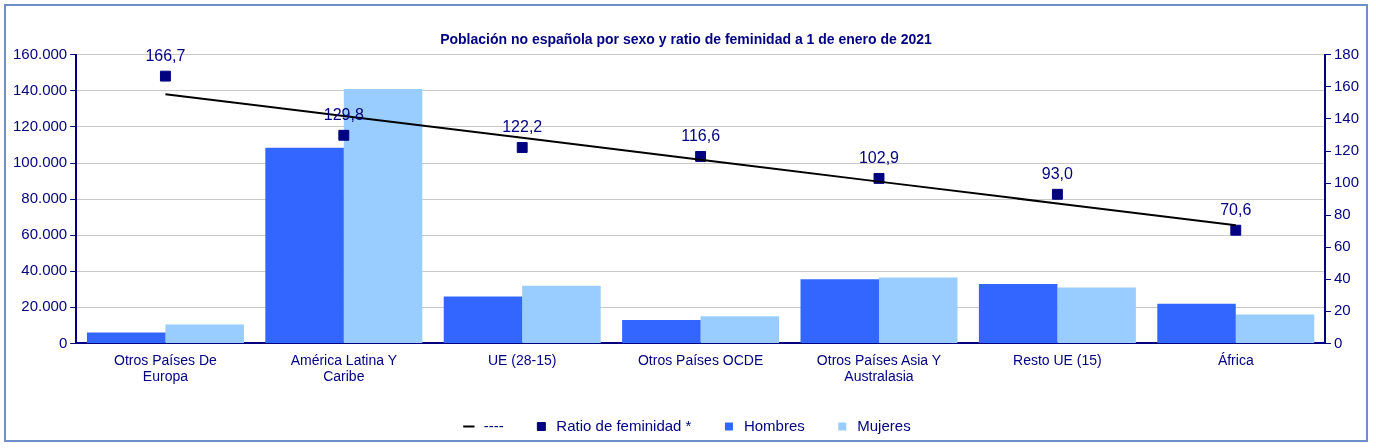 Image resolution: width=1376 pixels, height=448 pixels. Describe the element at coordinates (1342, 278) in the screenshot. I see `y2-tick-label: 40` at that location.